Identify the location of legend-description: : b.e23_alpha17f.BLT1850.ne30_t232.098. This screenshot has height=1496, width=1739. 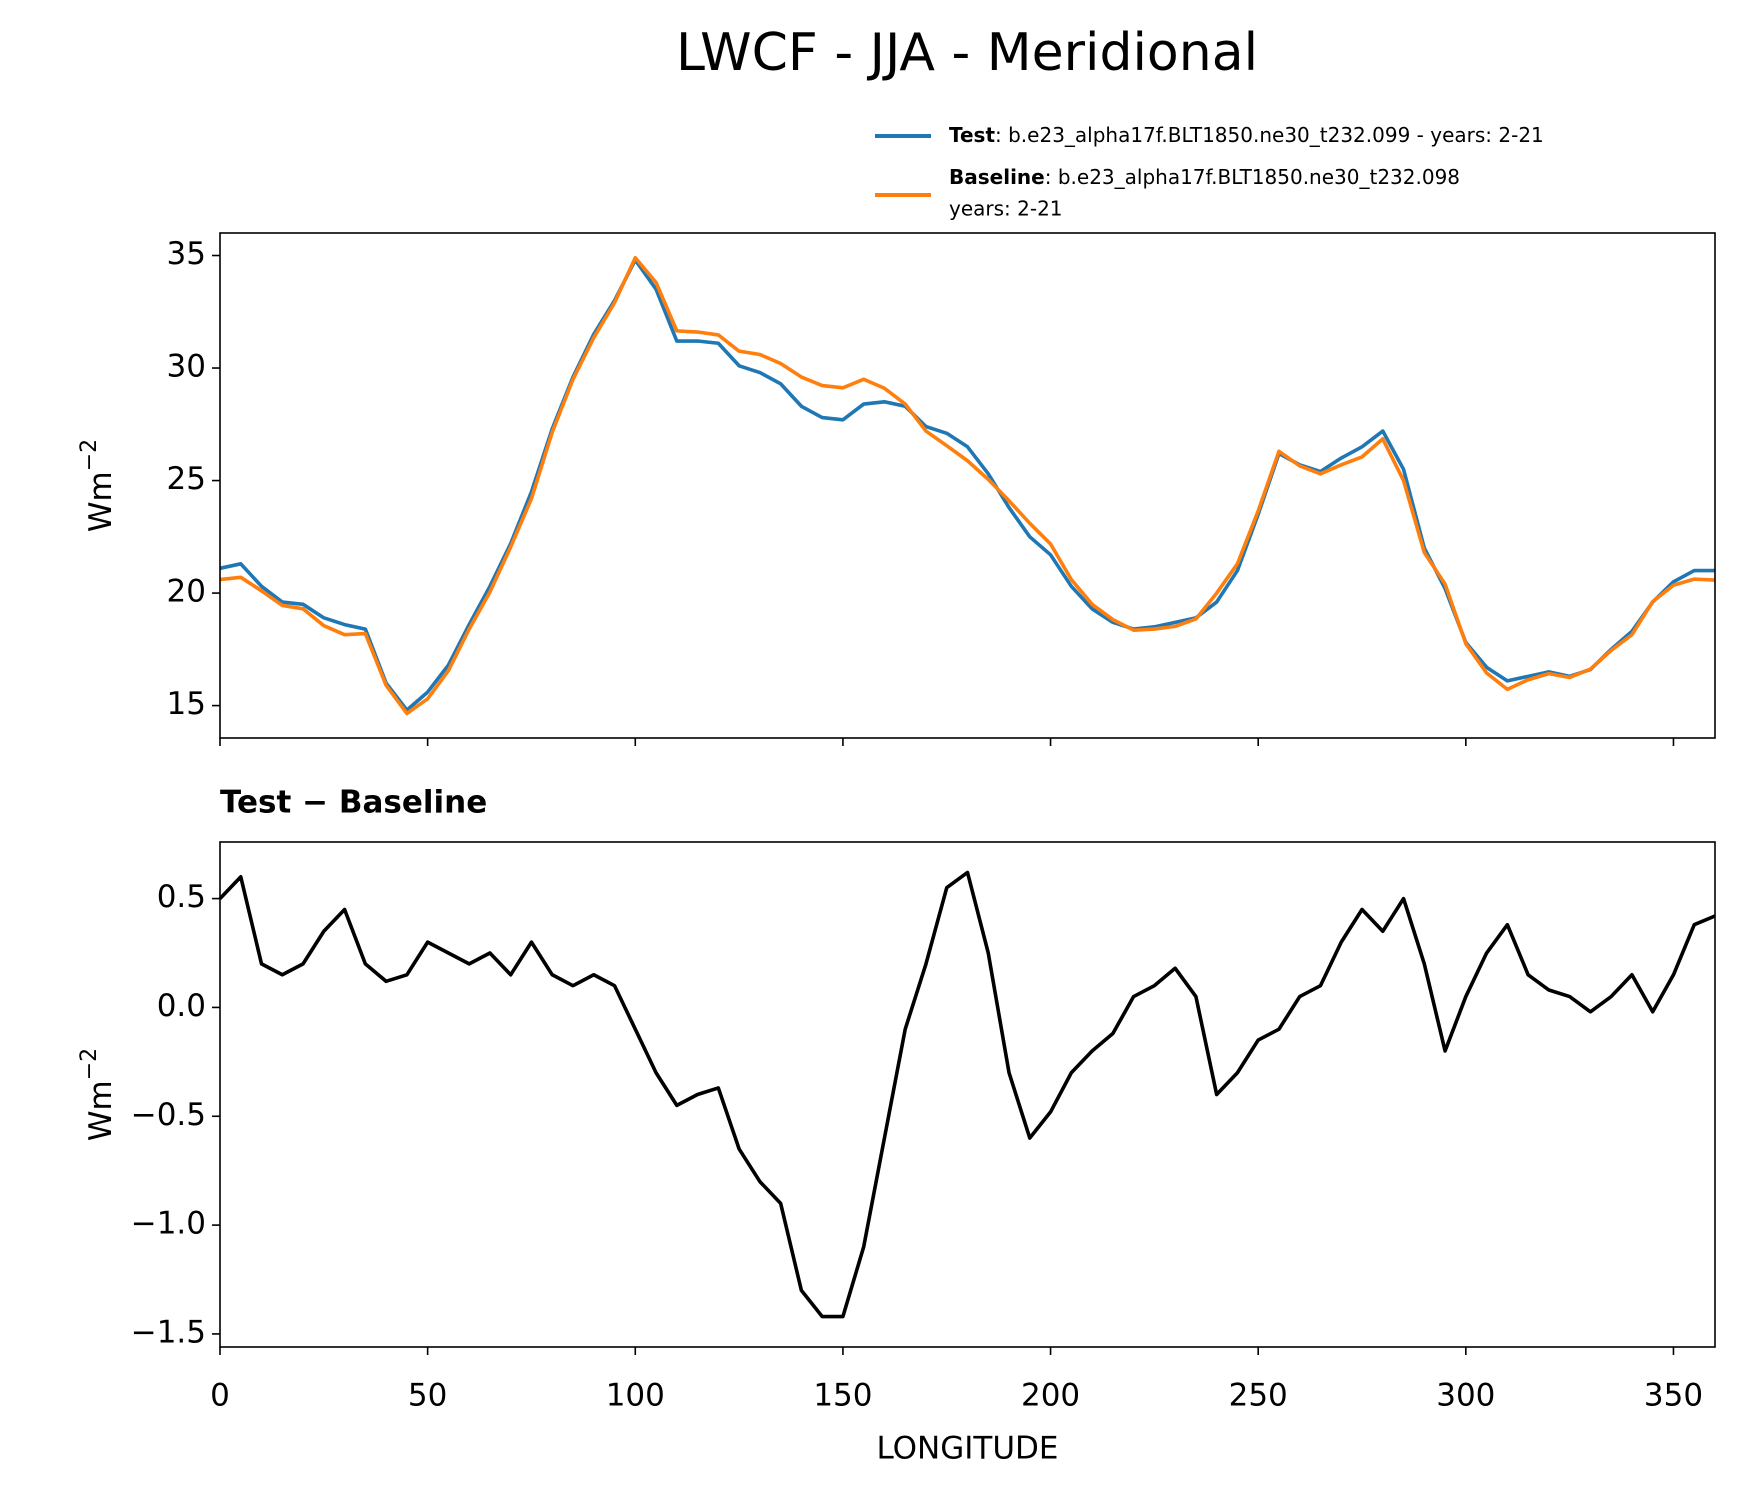
(1252, 177).